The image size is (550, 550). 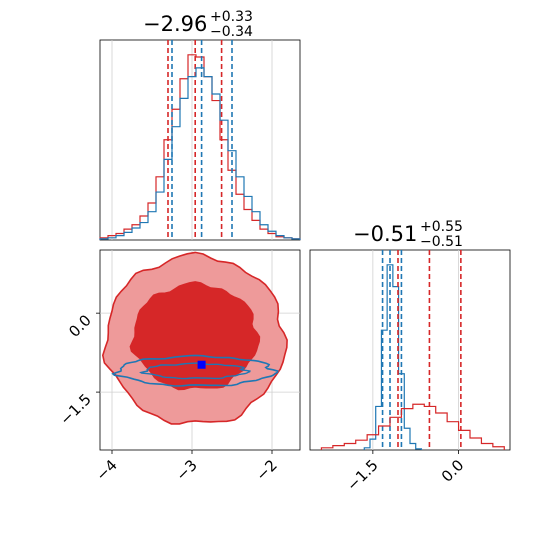 What do you see at coordinates (186, 470) in the screenshot?
I see `x-tick-label: −3` at bounding box center [186, 470].